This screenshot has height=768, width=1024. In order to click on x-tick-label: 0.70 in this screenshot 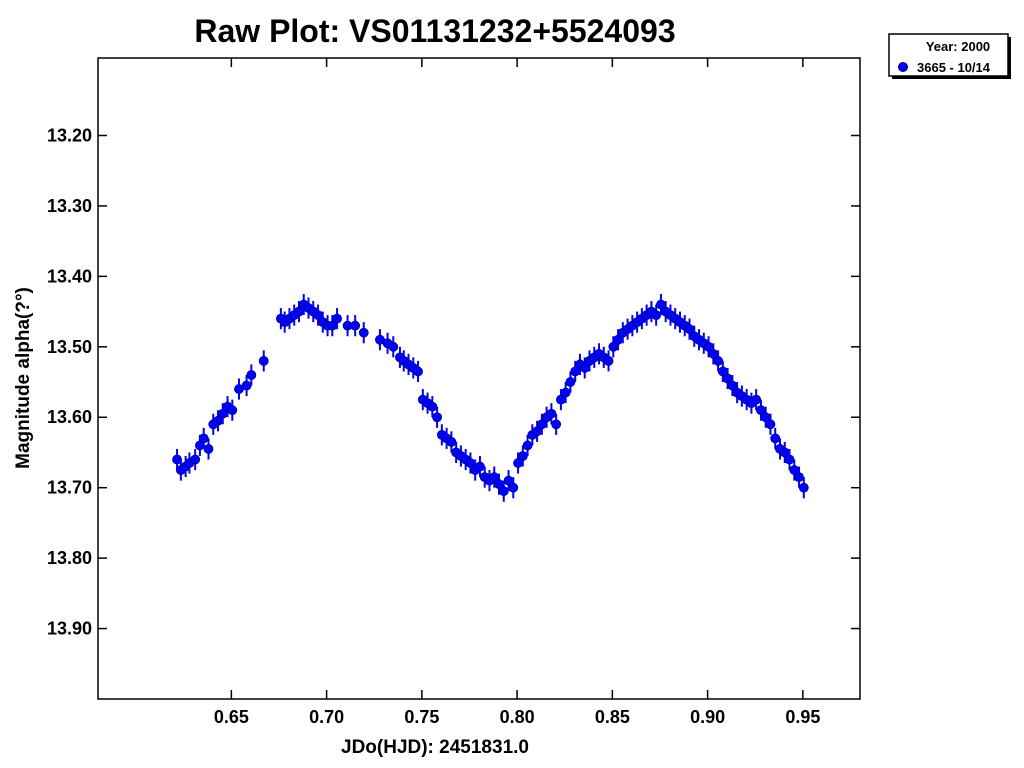, I will do `click(326, 717)`.